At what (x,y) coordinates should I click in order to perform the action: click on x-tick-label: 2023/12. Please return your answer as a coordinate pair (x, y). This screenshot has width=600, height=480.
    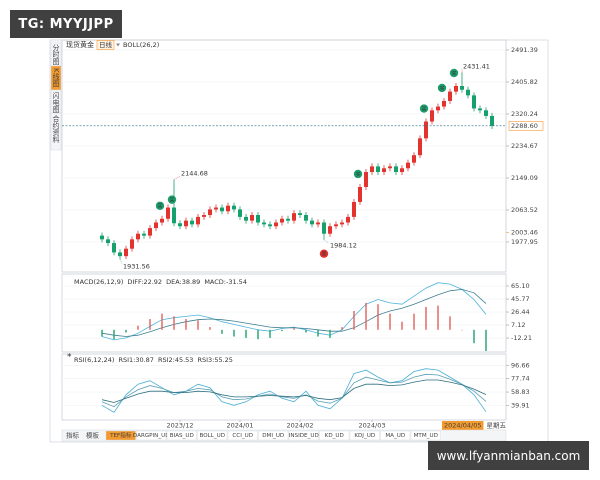
    Looking at the image, I should click on (179, 426).